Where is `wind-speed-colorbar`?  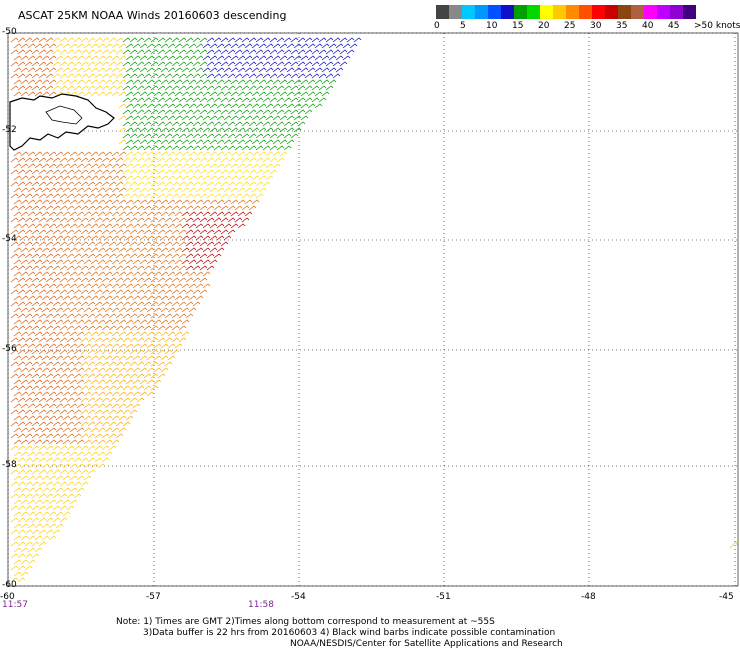 wind-speed-colorbar is located at coordinates (566, 12).